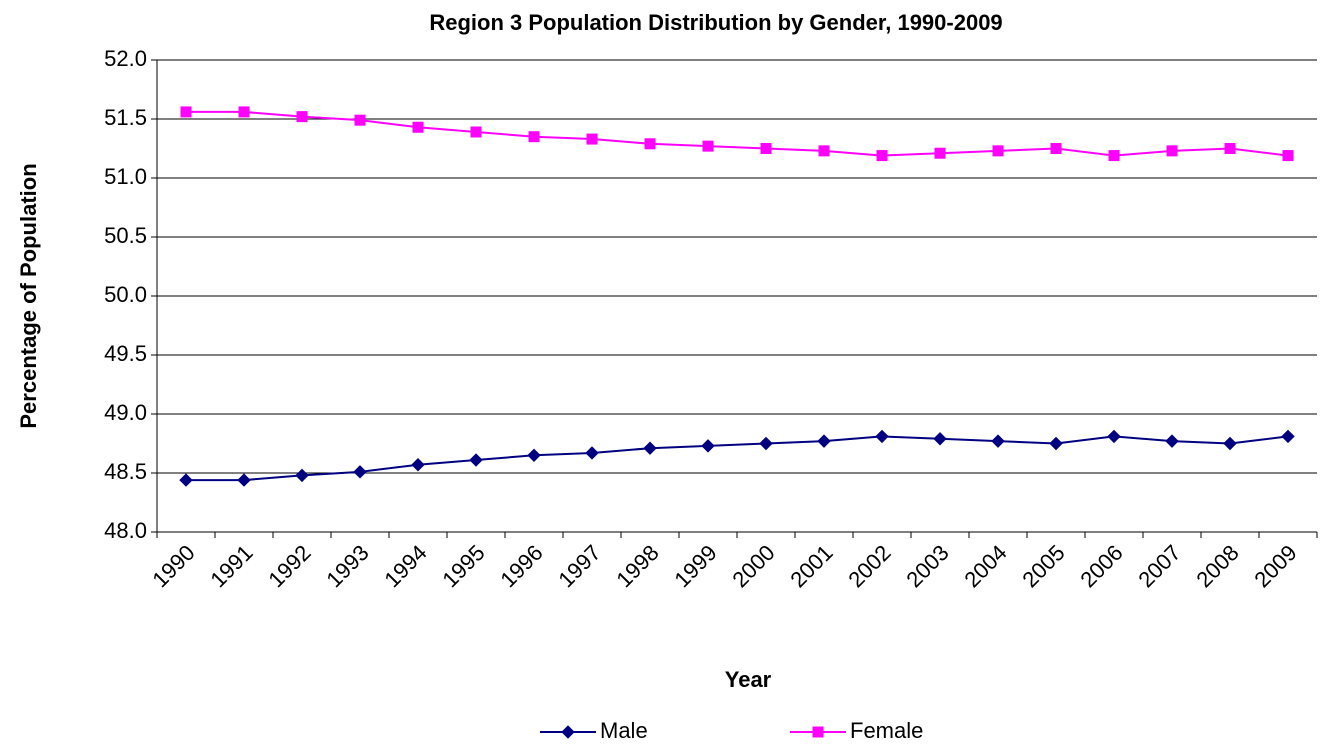 The image size is (1325, 746). Describe the element at coordinates (886, 730) in the screenshot. I see `legend-label: Female` at that location.